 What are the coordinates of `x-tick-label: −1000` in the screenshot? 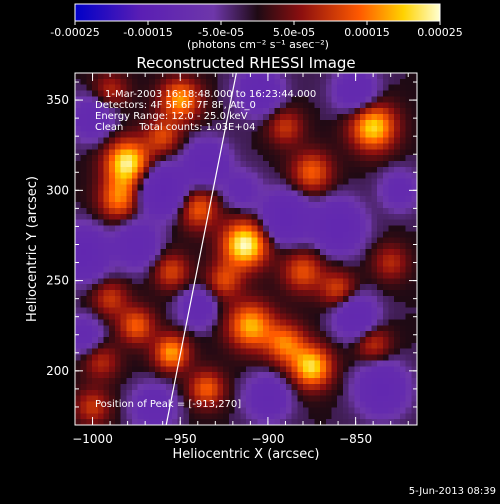 It's located at (92, 439).